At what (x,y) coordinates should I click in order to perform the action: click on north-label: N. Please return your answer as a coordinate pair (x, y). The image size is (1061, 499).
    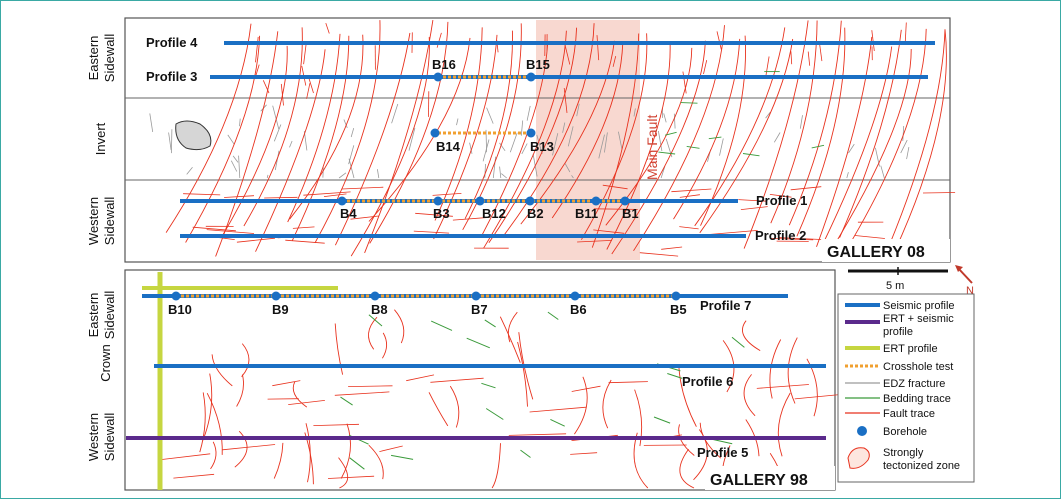
    Looking at the image, I should click on (970, 291).